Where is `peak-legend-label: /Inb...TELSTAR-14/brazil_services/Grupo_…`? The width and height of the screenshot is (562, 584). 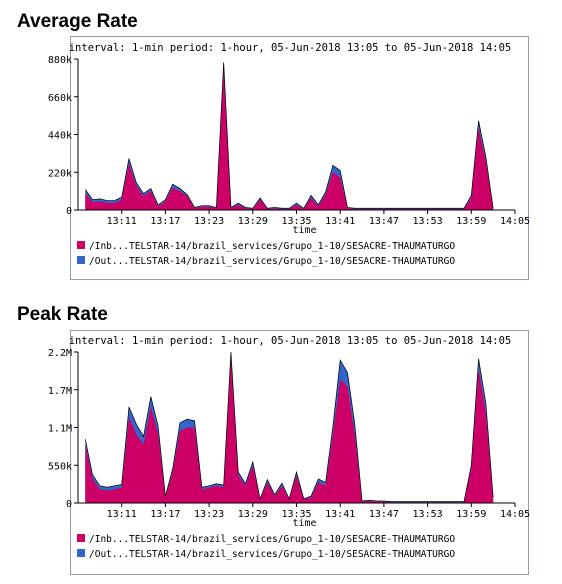 peak-legend-label: /Inb...TELSTAR-14/brazil_services/Grupo_… is located at coordinates (272, 539).